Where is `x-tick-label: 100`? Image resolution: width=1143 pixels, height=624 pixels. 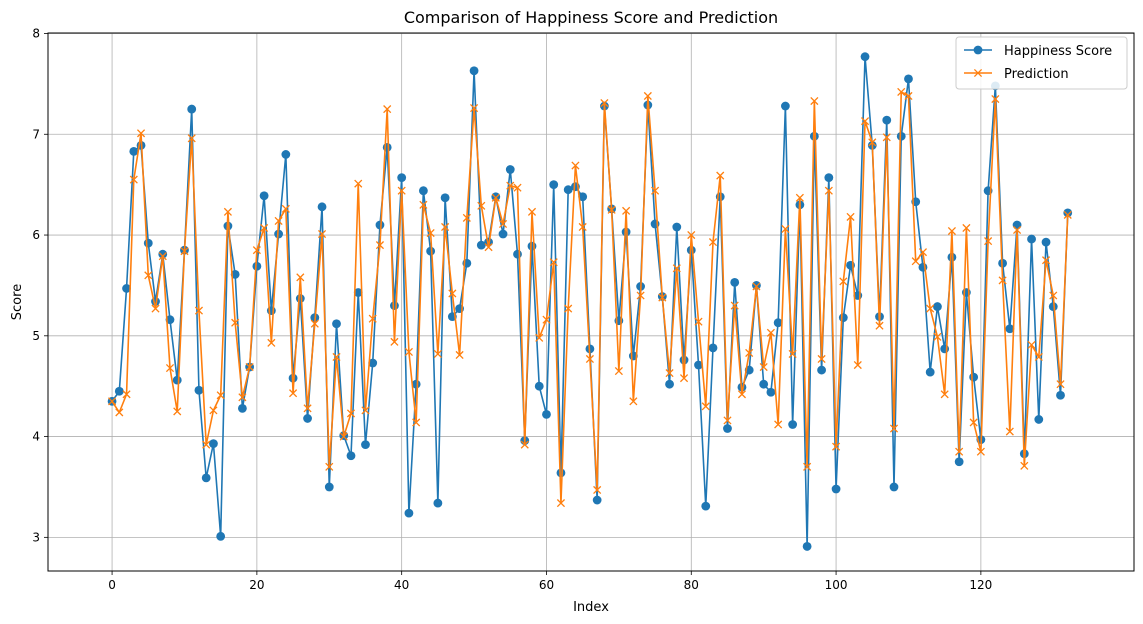 x-tick-label: 100 is located at coordinates (836, 585).